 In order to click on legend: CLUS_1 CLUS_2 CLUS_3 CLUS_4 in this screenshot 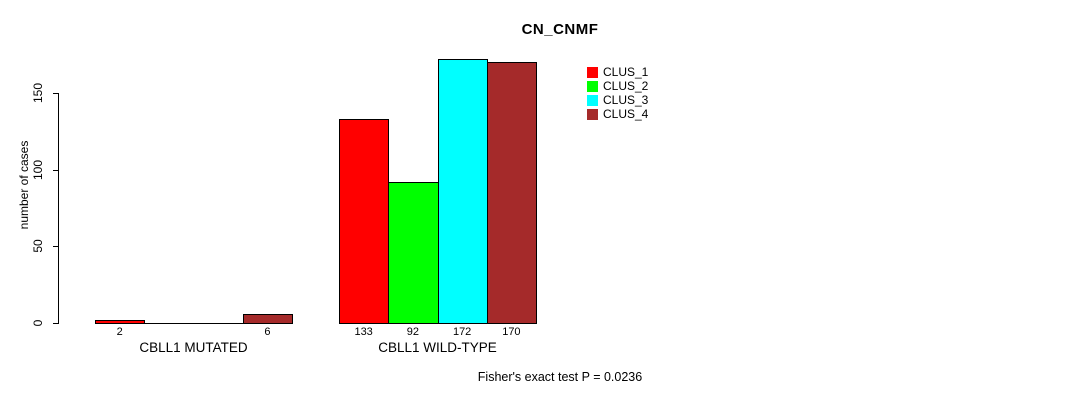, I will do `click(617, 93)`.